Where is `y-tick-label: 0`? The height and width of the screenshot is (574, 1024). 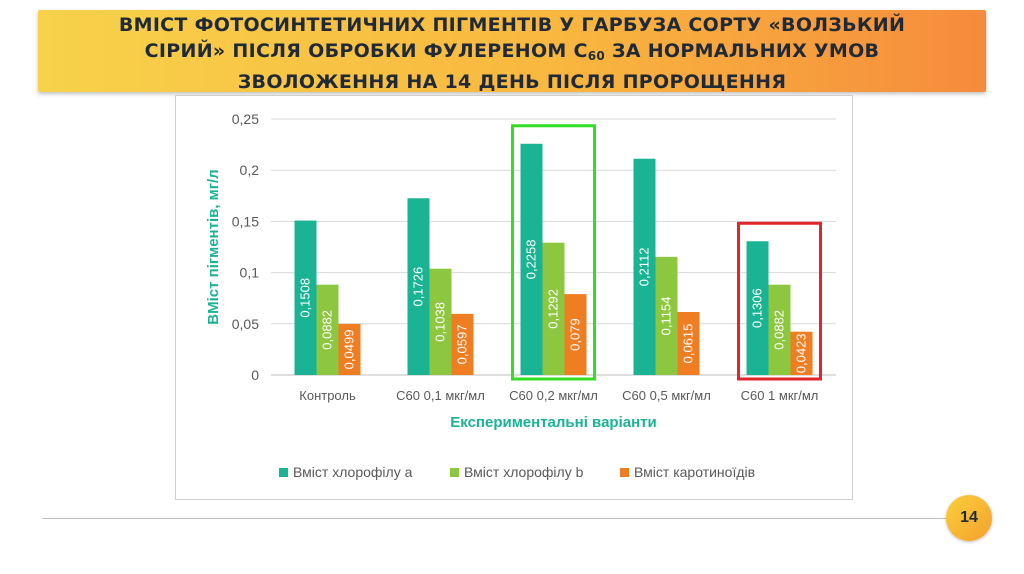 y-tick-label: 0 is located at coordinates (255, 375).